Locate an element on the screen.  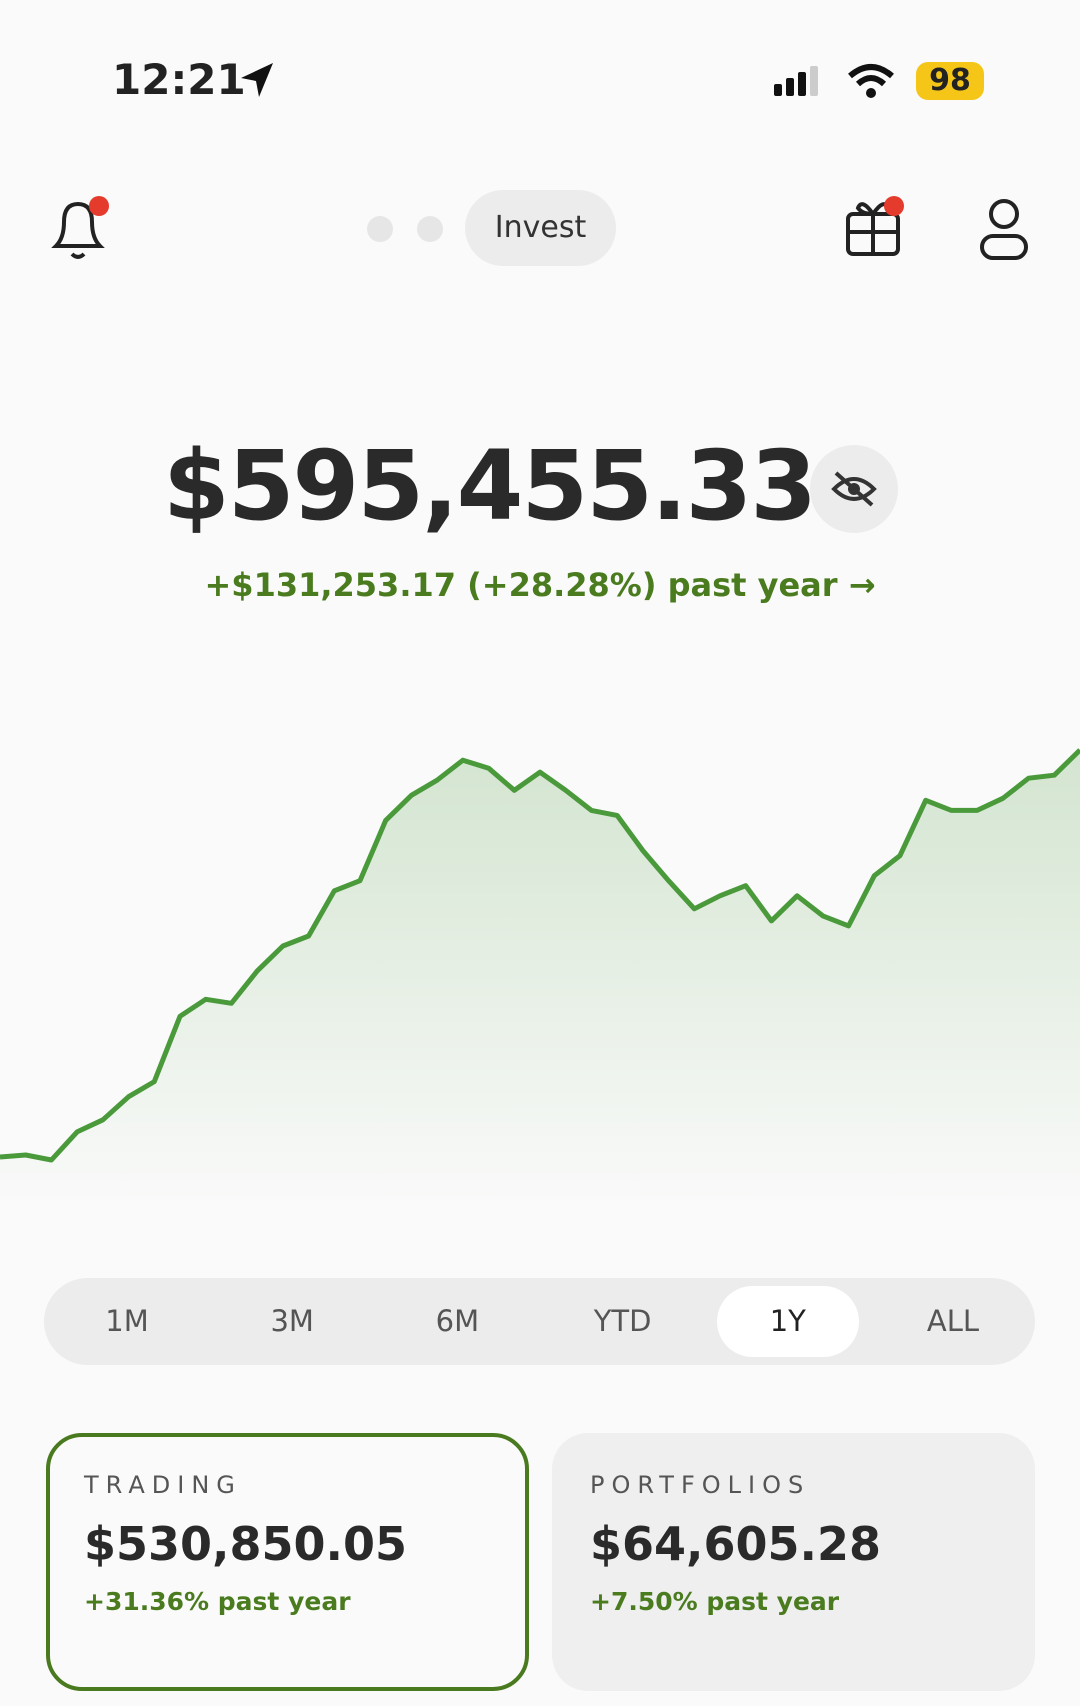
notifications-button is located at coordinates (81, 230).